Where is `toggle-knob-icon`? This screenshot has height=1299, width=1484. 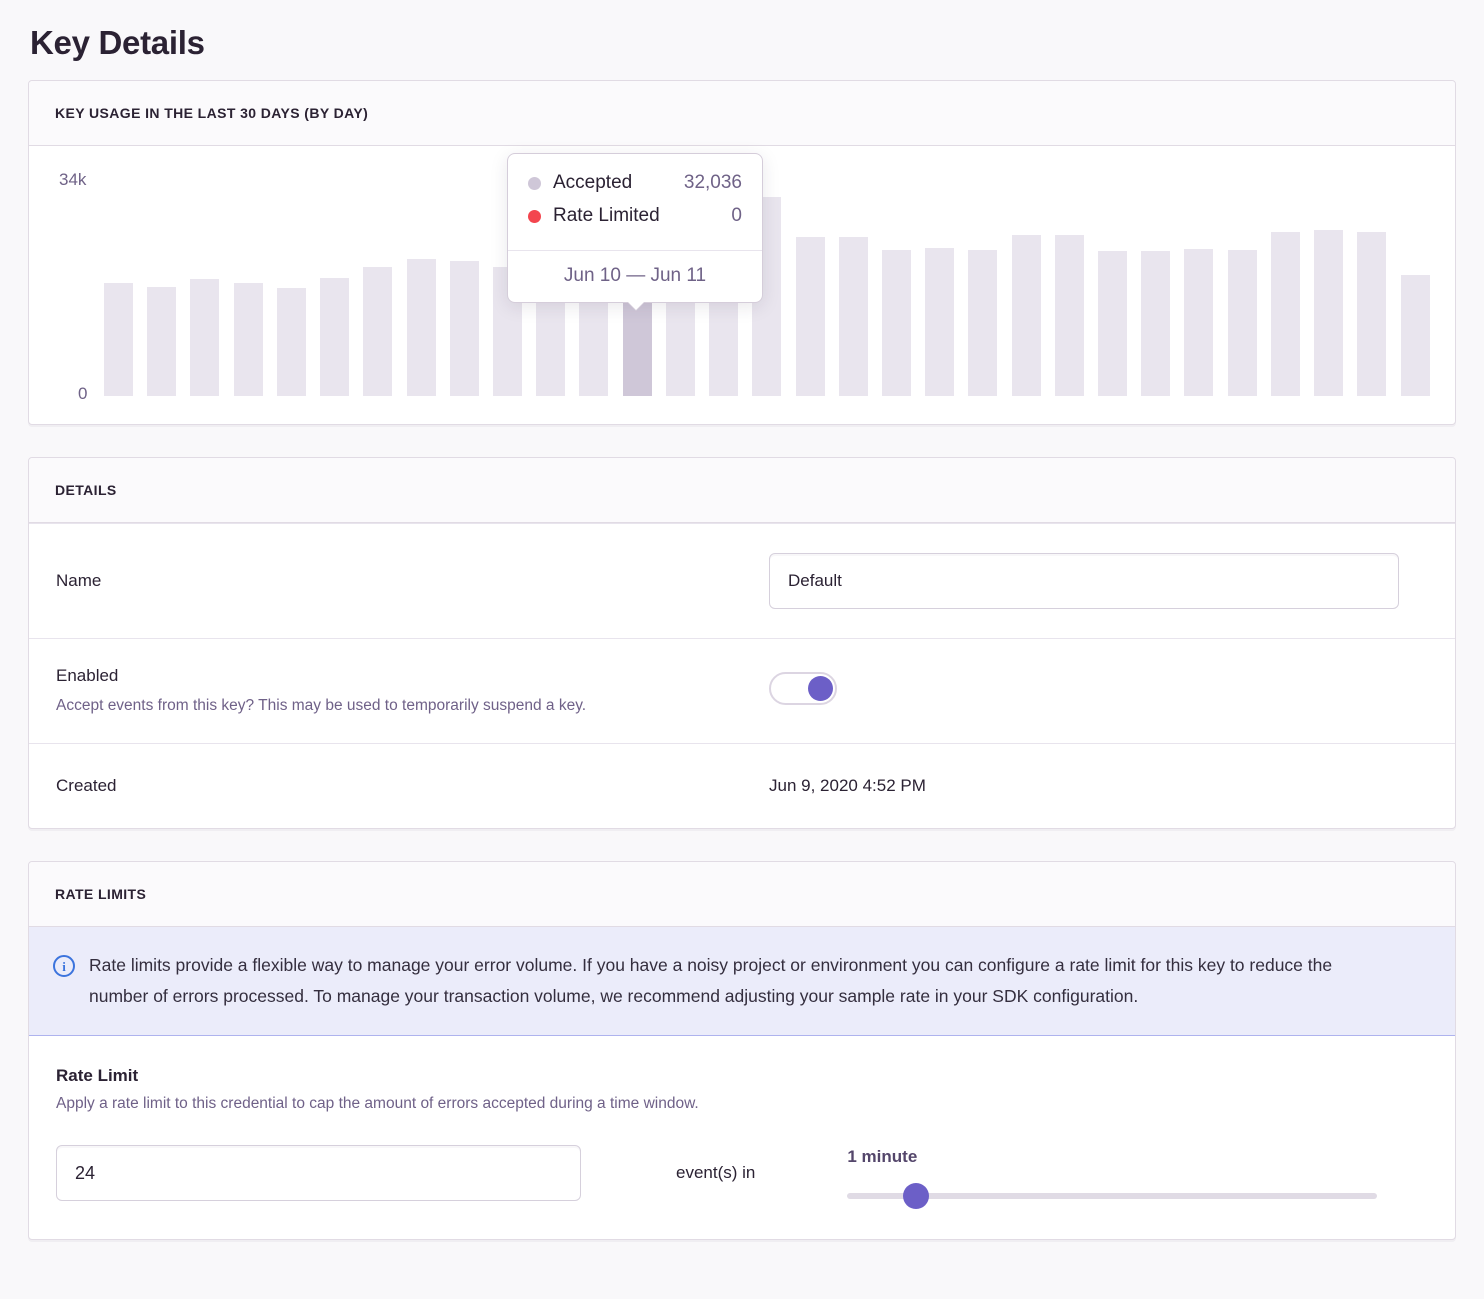 toggle-knob-icon is located at coordinates (820, 688).